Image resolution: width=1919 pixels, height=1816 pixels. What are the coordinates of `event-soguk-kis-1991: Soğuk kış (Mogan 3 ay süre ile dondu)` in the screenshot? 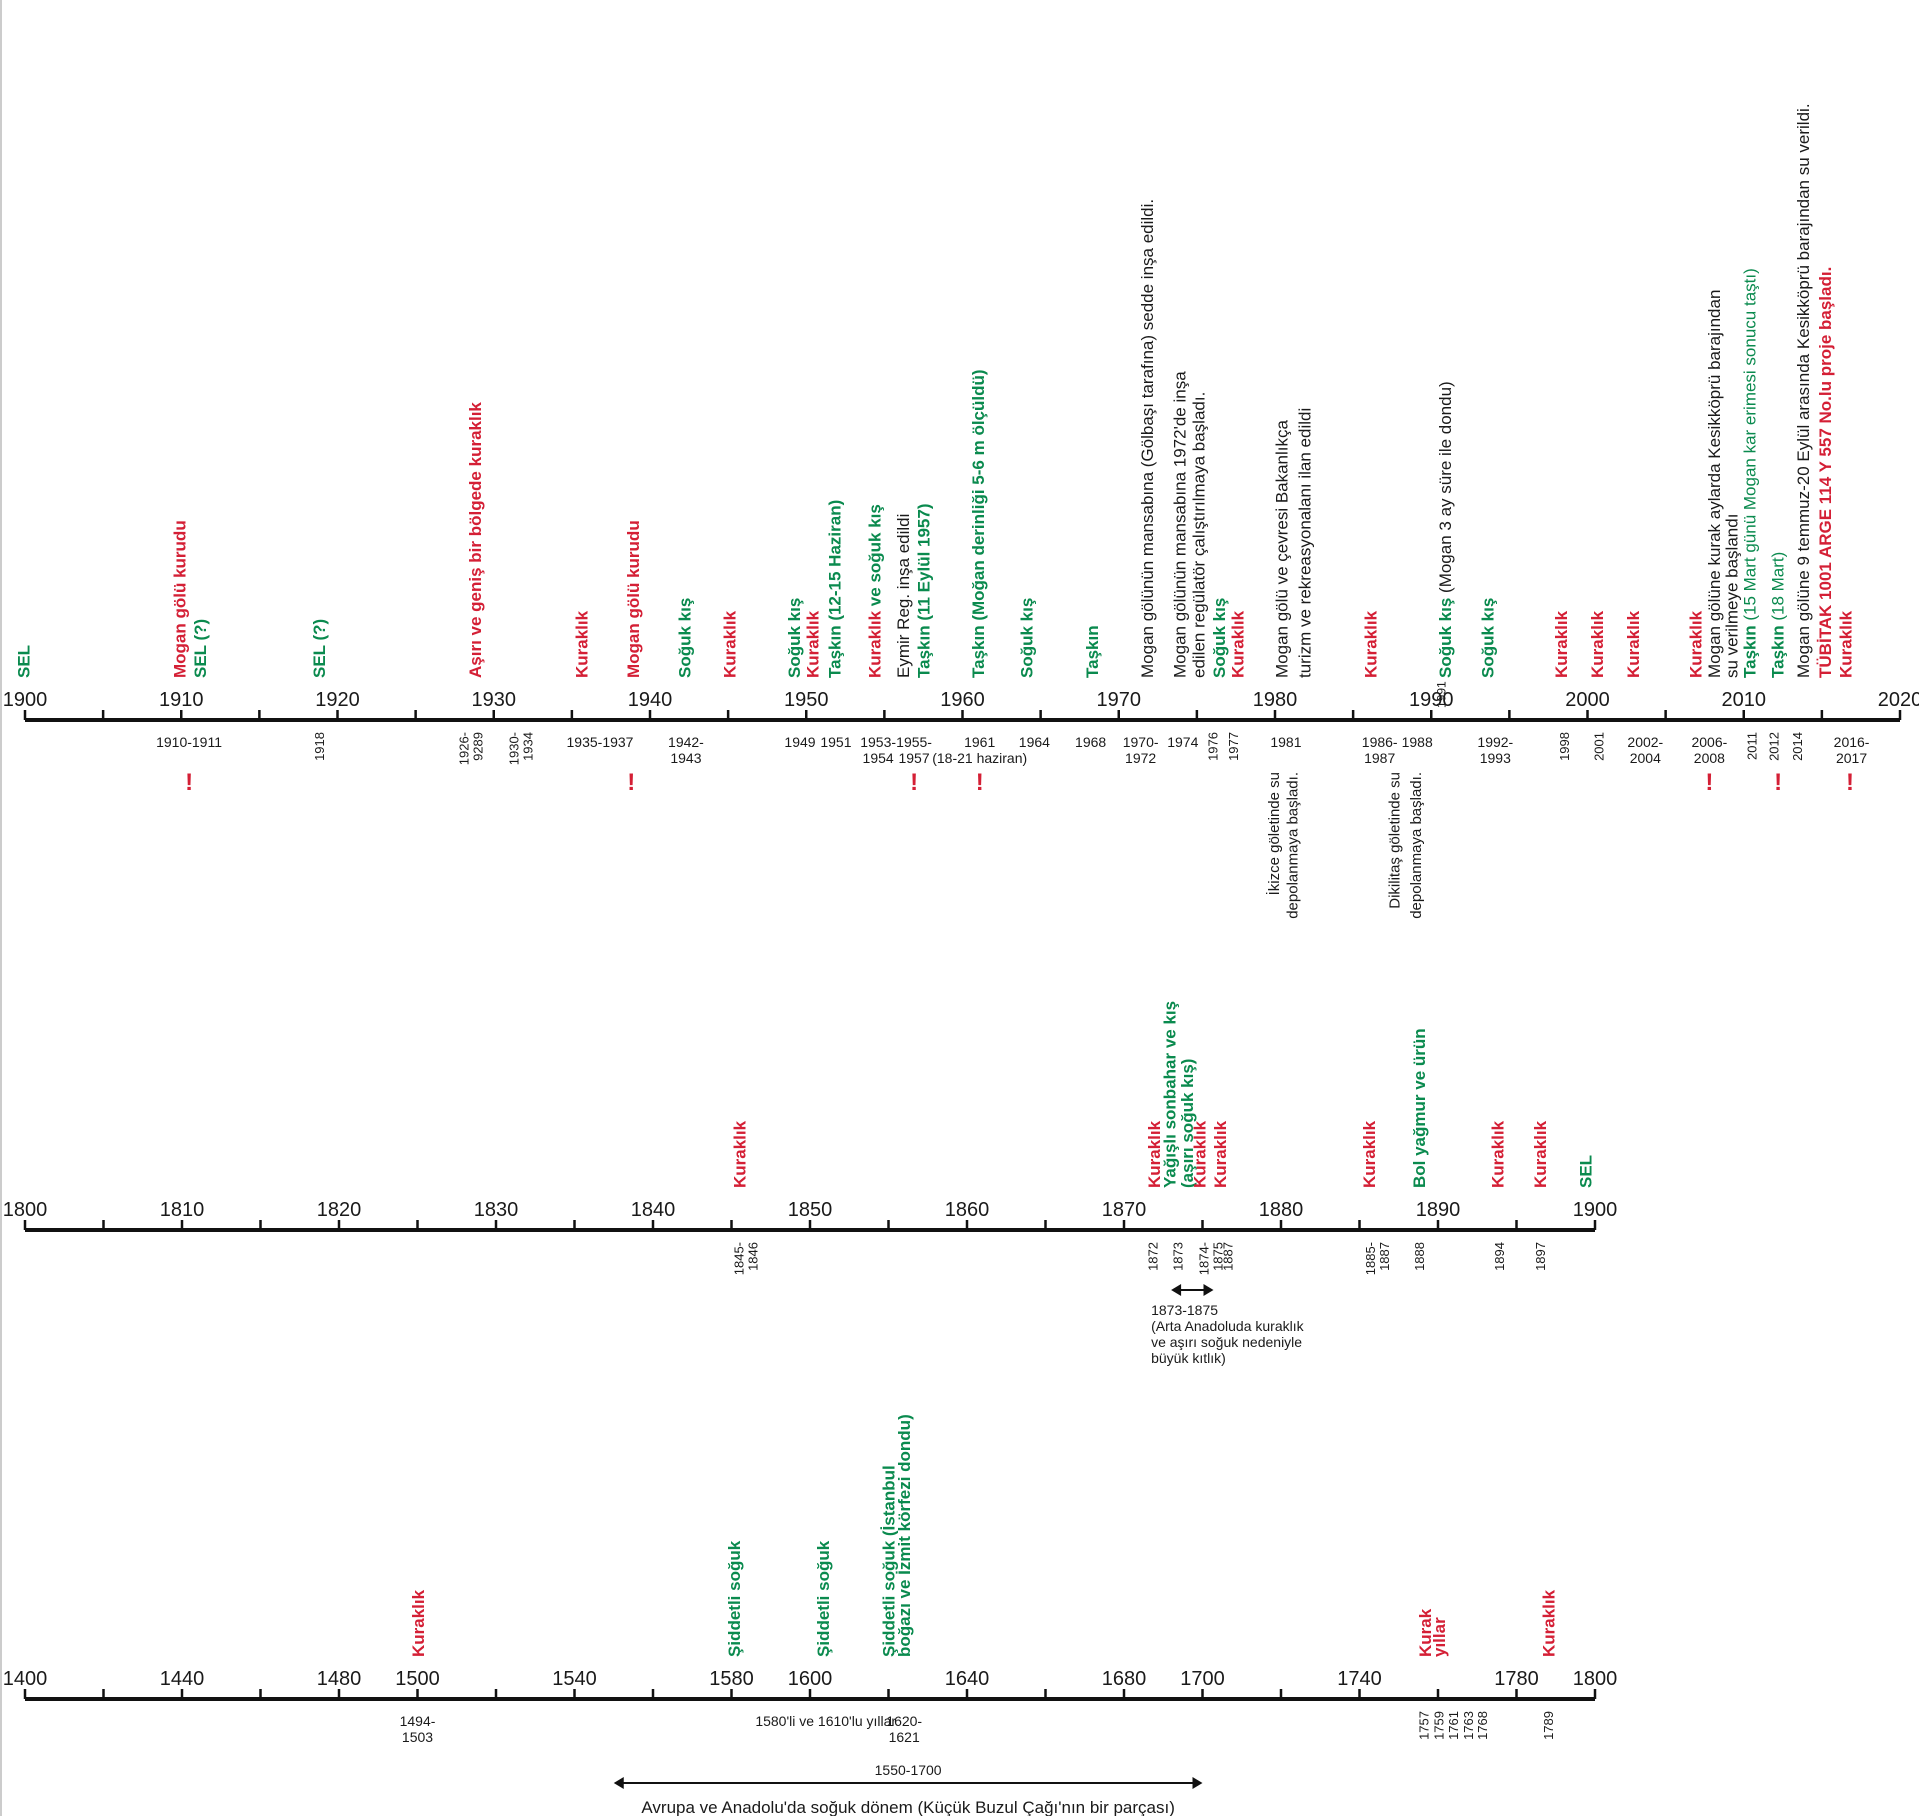 It's located at (1445, 529).